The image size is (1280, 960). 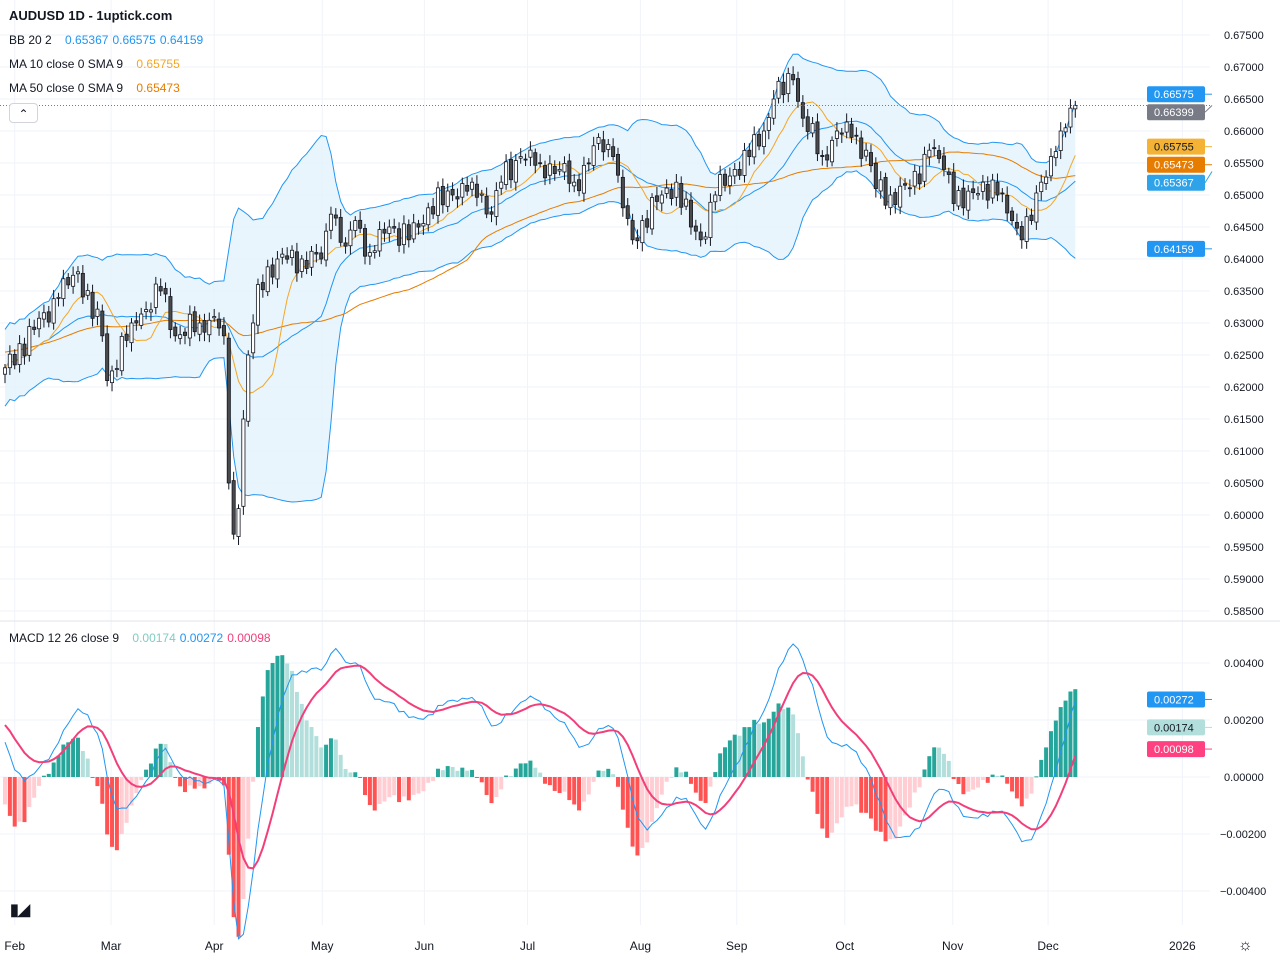 What do you see at coordinates (1244, 68) in the screenshot?
I see `price-tick-label: 0.67000` at bounding box center [1244, 68].